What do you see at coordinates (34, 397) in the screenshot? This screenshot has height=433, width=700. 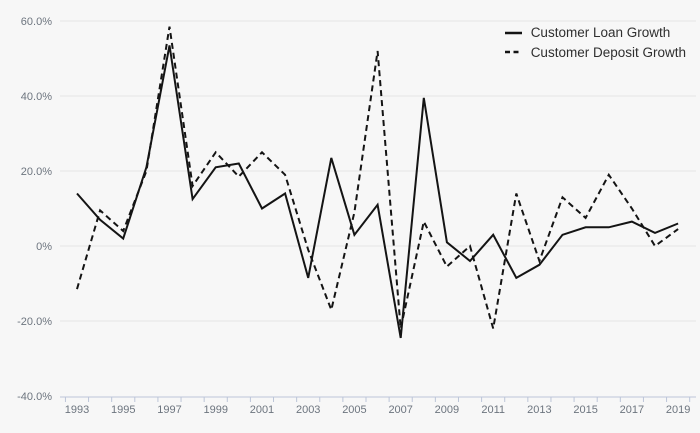 I see `y-tick-label: -40.0%` at bounding box center [34, 397].